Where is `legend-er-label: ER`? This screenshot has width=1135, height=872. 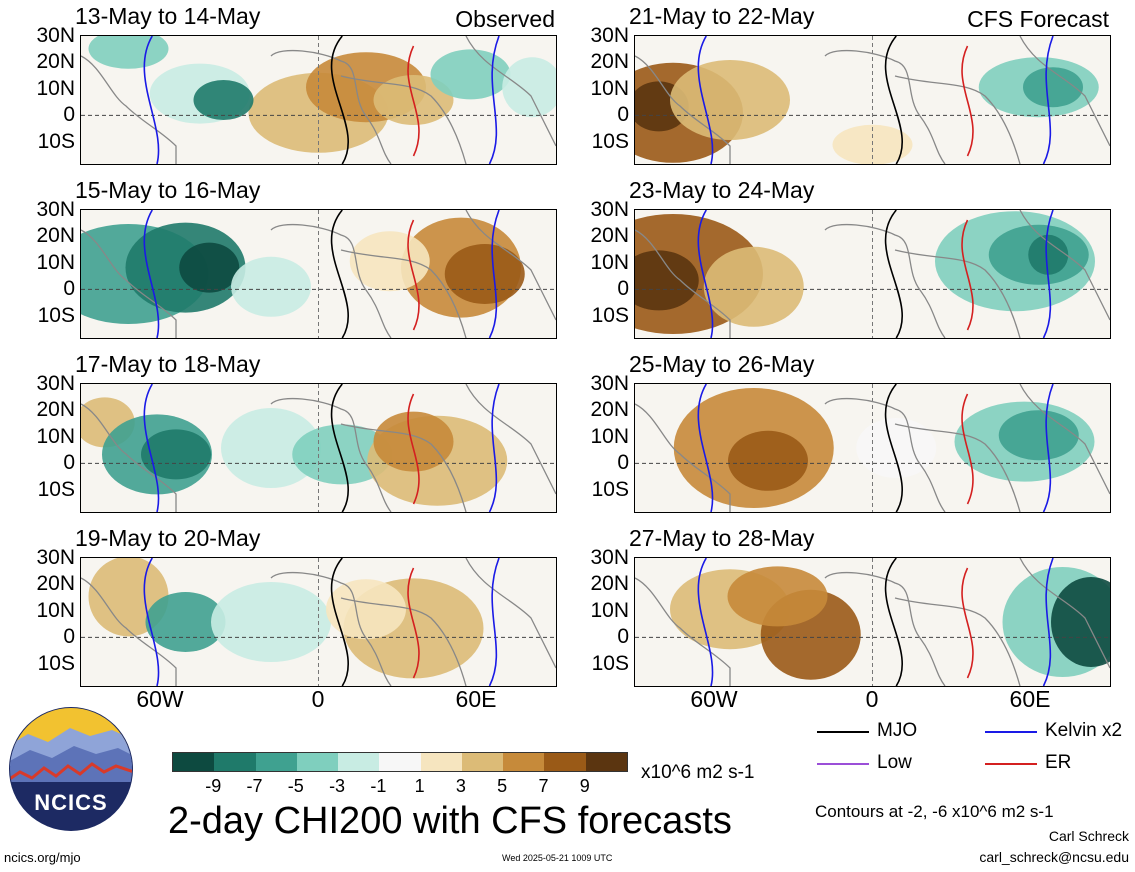
legend-er-label: ER is located at coordinates (1058, 762).